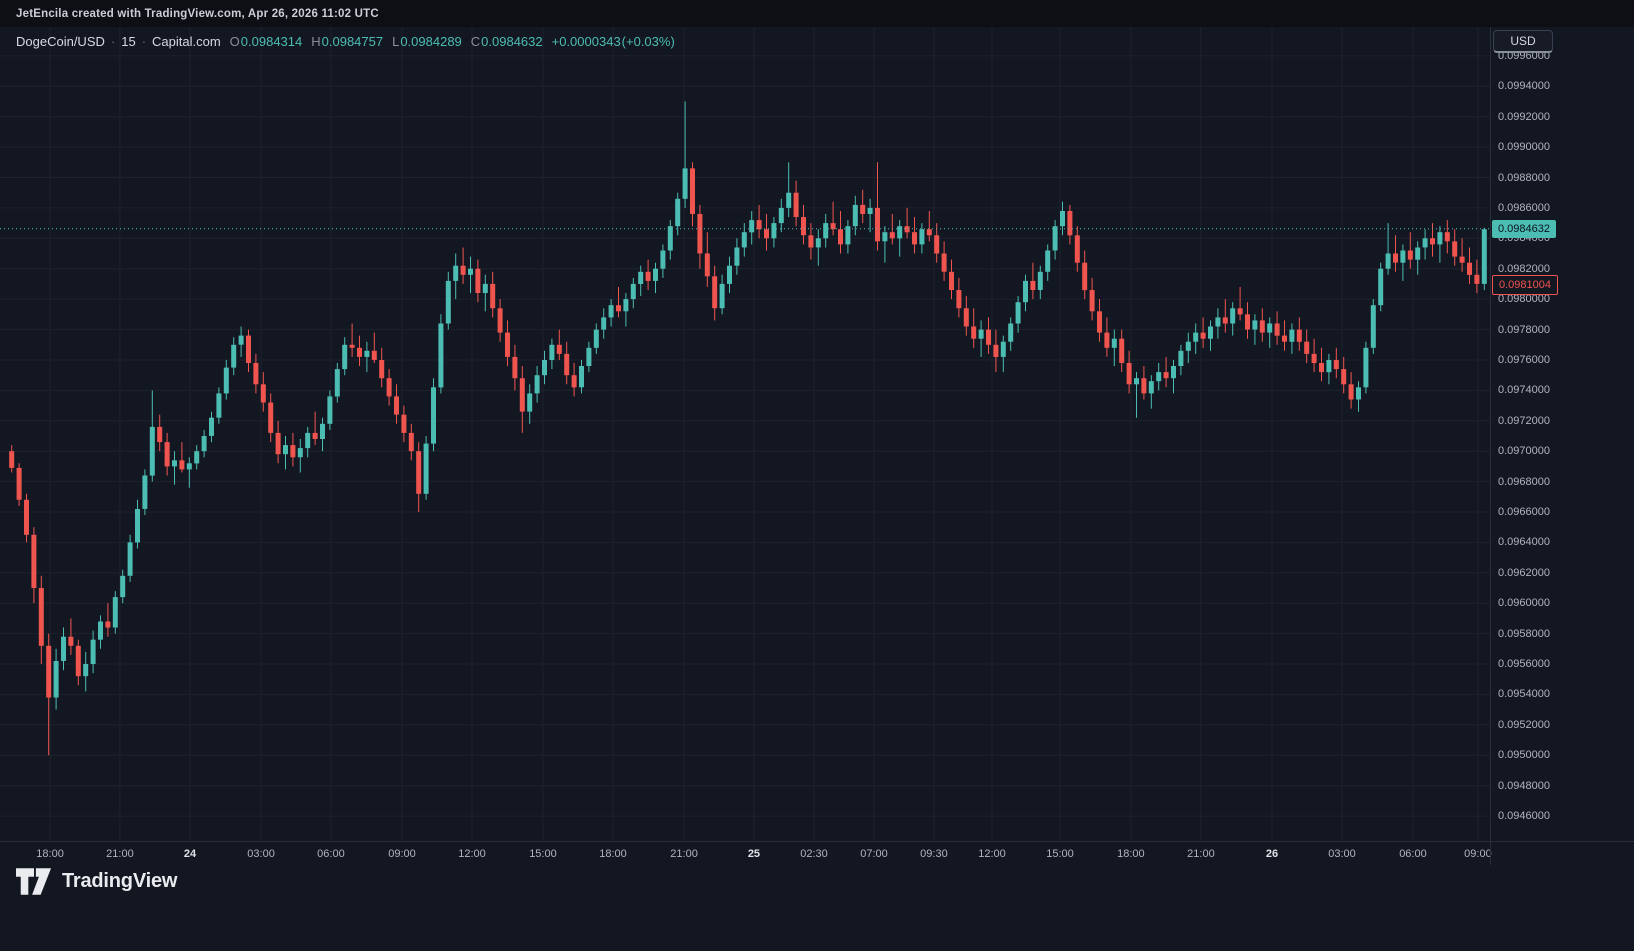  I want to click on time-tick-label: 24, so click(190, 854).